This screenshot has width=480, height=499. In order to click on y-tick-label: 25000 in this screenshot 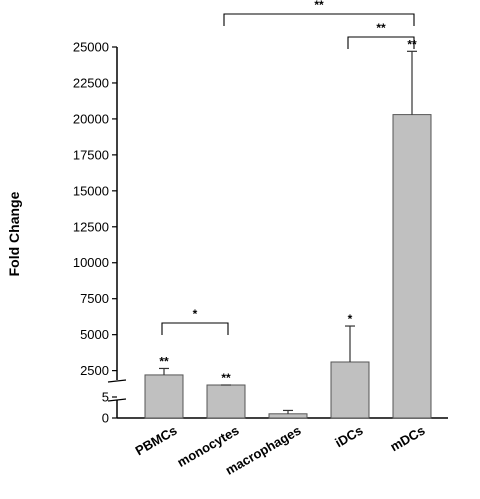, I will do `click(91, 47)`.